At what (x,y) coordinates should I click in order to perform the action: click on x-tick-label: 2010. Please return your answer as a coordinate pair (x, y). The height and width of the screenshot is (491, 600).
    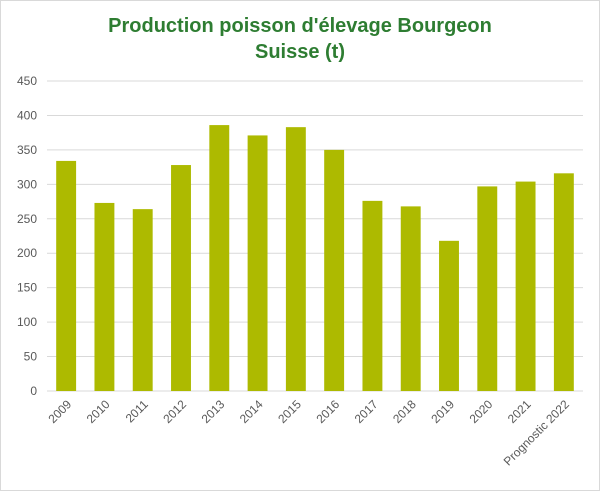
    Looking at the image, I should click on (98, 411).